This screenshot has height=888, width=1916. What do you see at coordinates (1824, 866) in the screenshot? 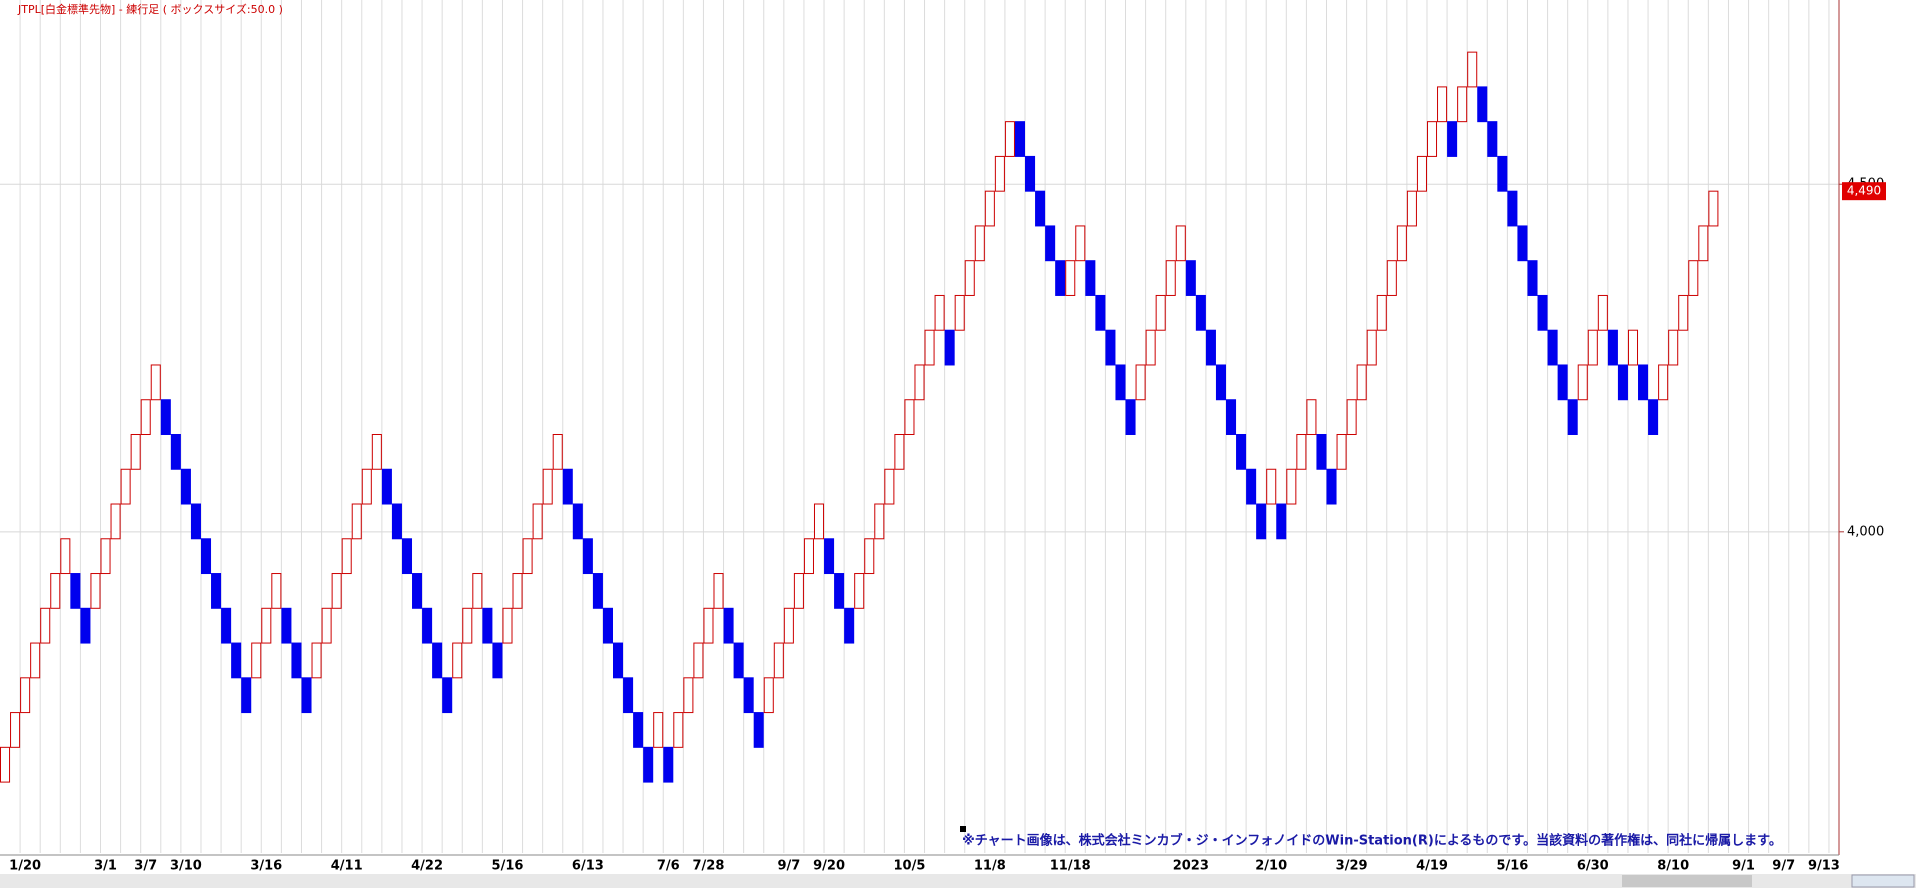
I see `x-tick-label: 9/13` at bounding box center [1824, 866].